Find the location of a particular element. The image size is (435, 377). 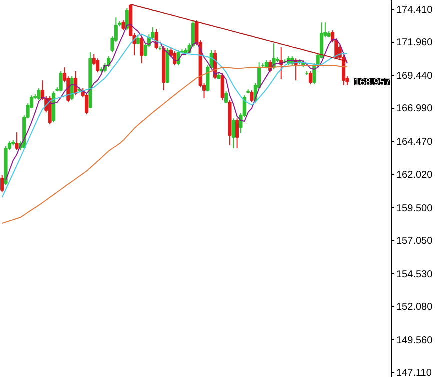

y-tick-label: 162.020 is located at coordinates (415, 175).